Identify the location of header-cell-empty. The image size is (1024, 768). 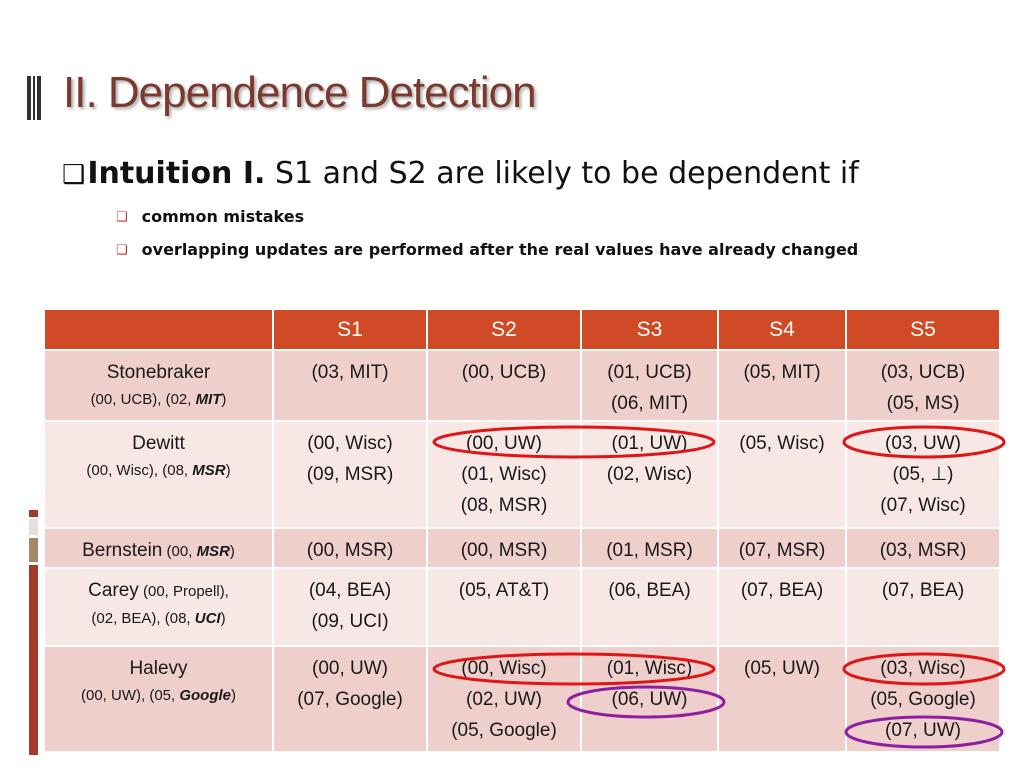
(158, 329).